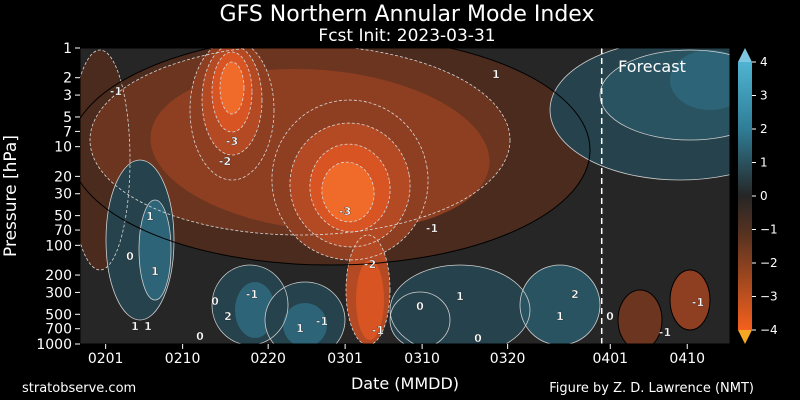 The width and height of the screenshot is (800, 400). What do you see at coordinates (67, 96) in the screenshot?
I see `y-tick-label: 3` at bounding box center [67, 96].